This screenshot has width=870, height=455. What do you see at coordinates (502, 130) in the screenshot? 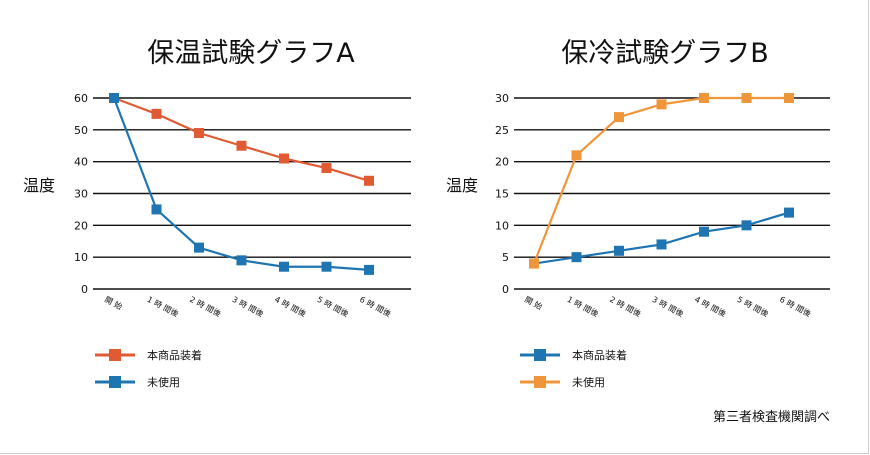
I see `chart-b-ytick-label: 25` at bounding box center [502, 130].